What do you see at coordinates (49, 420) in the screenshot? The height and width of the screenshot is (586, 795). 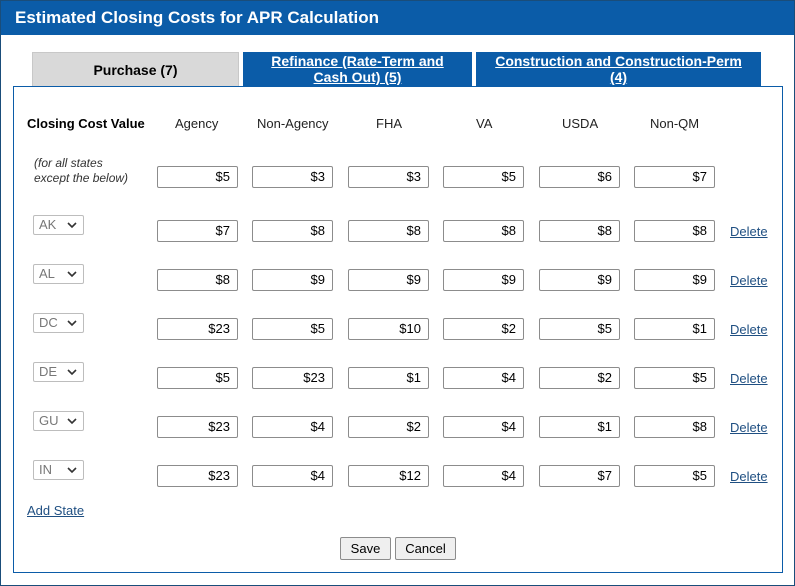 I see `state-value: GU` at bounding box center [49, 420].